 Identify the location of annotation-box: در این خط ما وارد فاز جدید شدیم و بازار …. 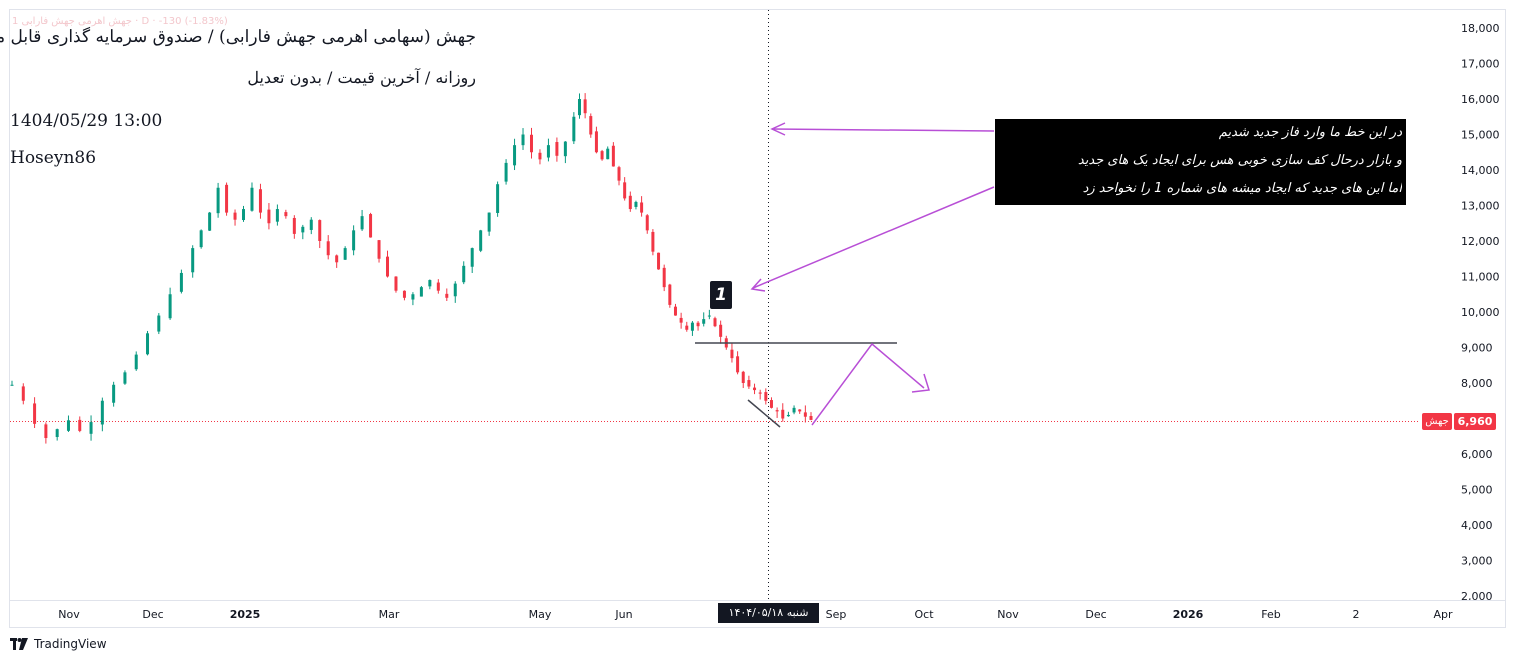
(1200, 162).